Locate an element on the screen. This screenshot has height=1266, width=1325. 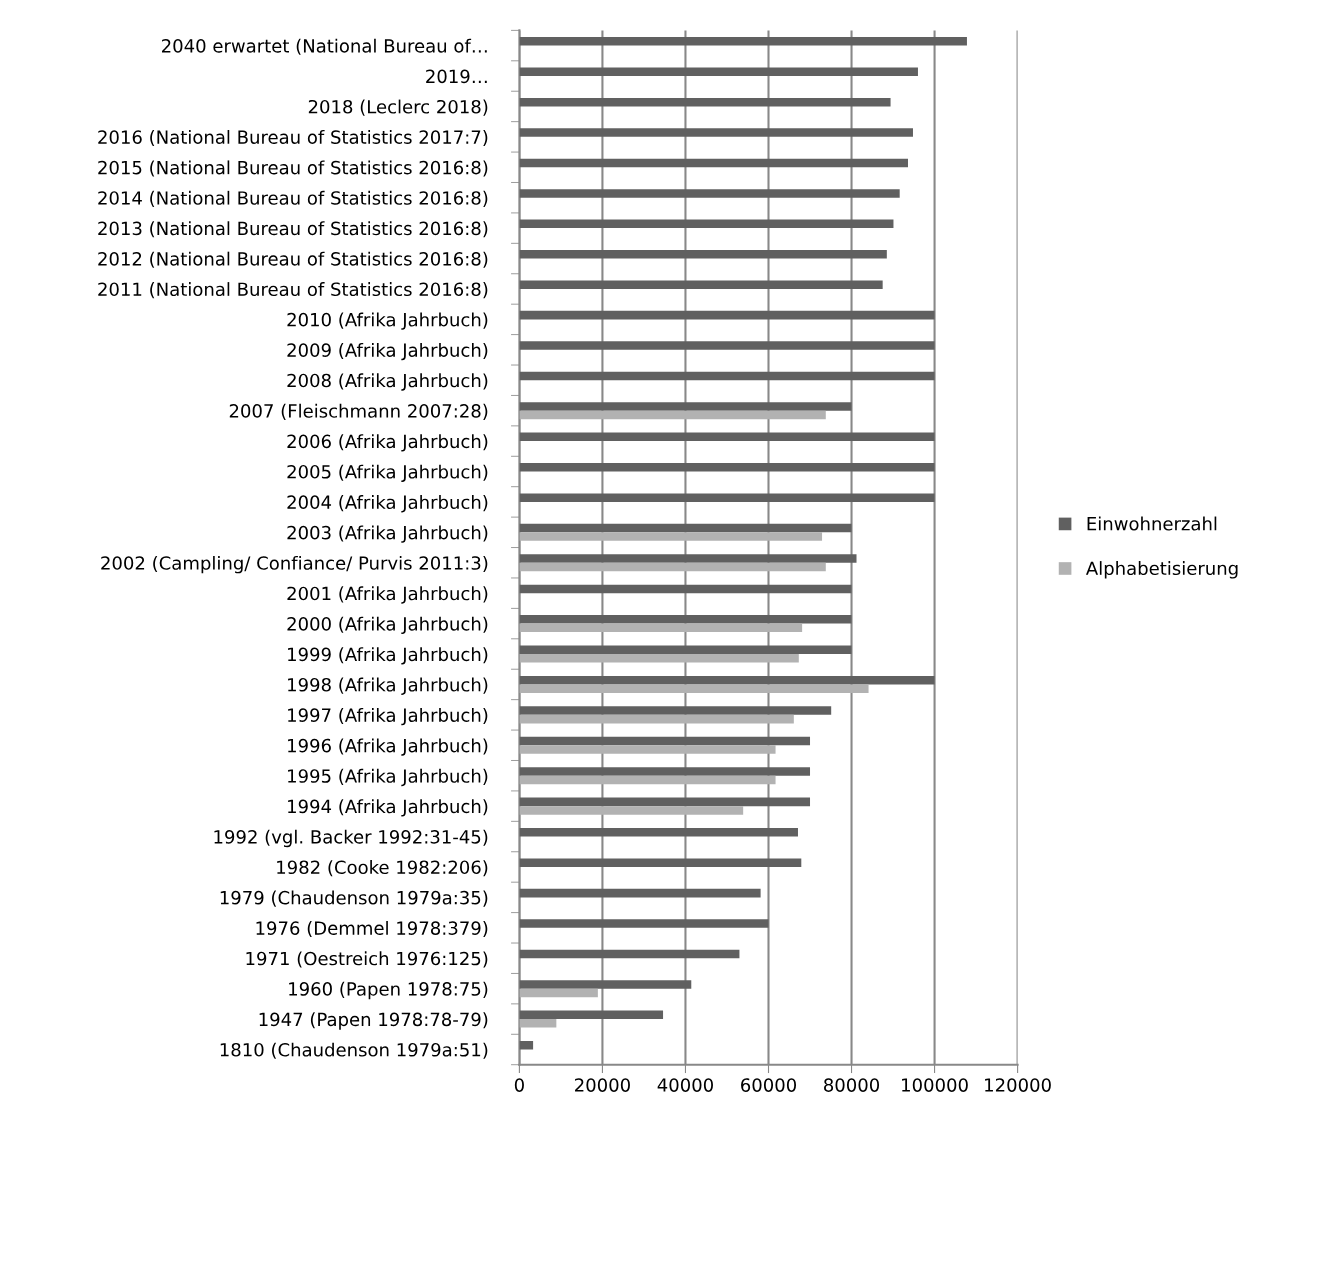
y-tick-label: 2004 (Afrika Jahrbuch) is located at coordinates (387, 504).